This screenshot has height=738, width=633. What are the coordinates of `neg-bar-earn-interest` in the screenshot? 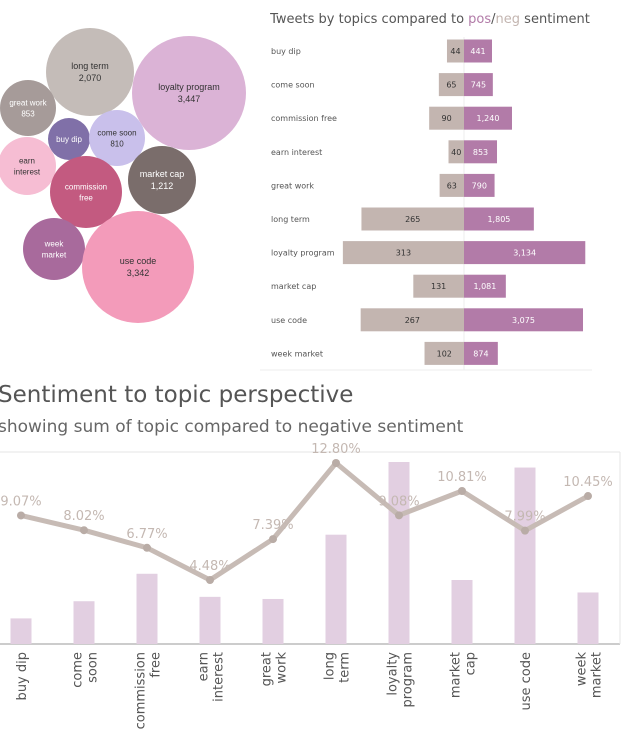 It's located at (456, 152).